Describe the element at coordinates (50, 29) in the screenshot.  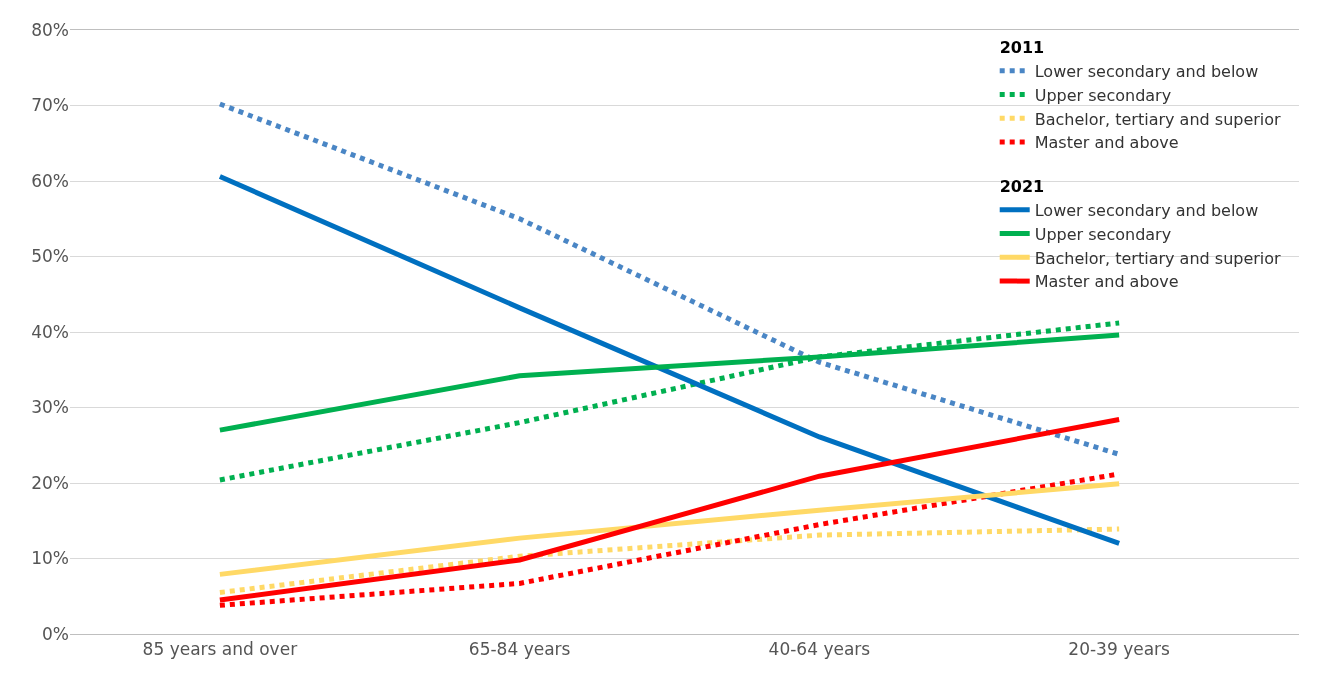
I see `y-tick-label: 80%` at that location.